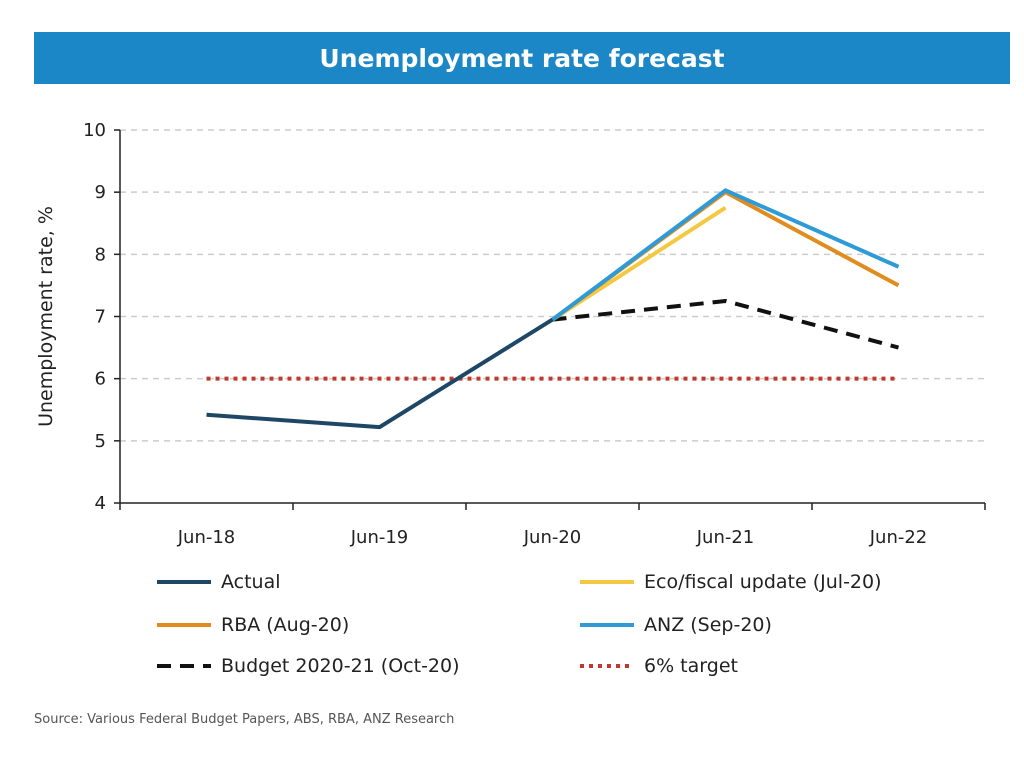 This screenshot has height=768, width=1024. I want to click on y-axis-title: Unemployment rate, %, so click(46, 316).